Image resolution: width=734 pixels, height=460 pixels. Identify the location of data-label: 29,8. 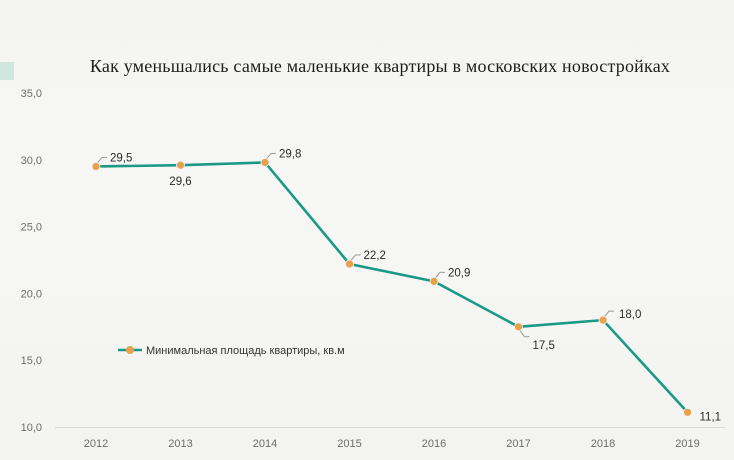
(290, 154).